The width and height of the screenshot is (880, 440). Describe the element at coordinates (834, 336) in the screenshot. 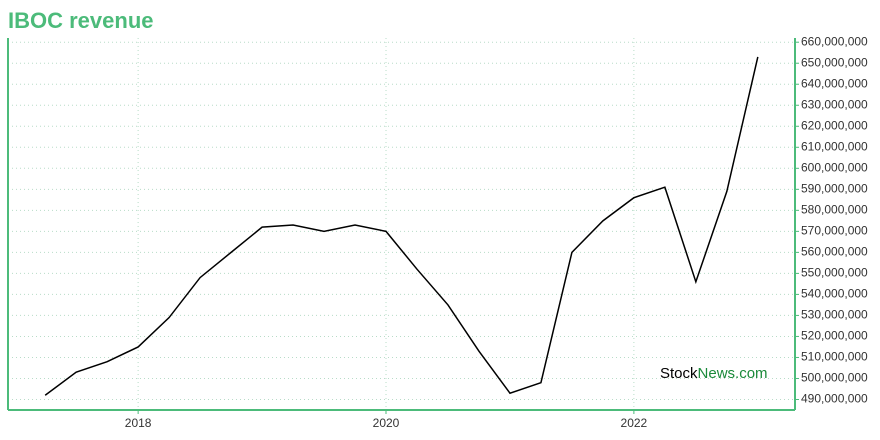

I see `y-tick-label: 520,000,000` at that location.